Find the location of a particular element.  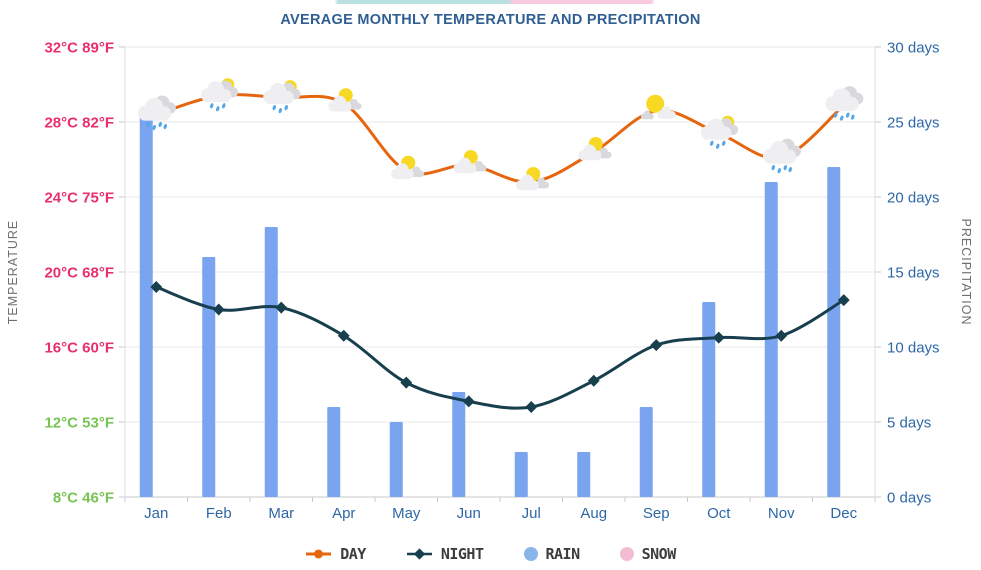

month-labels: Jan Feb Mar Apr May Jun Jul Aug Sep Oct Nov Dec is located at coordinates (500, 513).